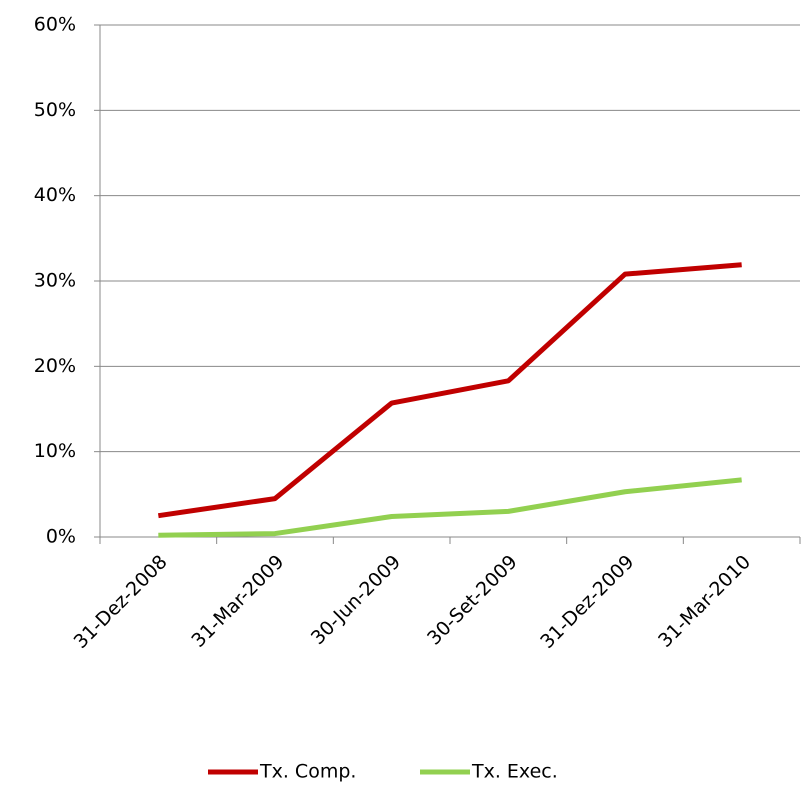 The height and width of the screenshot is (789, 801). What do you see at coordinates (55, 451) in the screenshot?
I see `y-tick-label: 10%` at bounding box center [55, 451].